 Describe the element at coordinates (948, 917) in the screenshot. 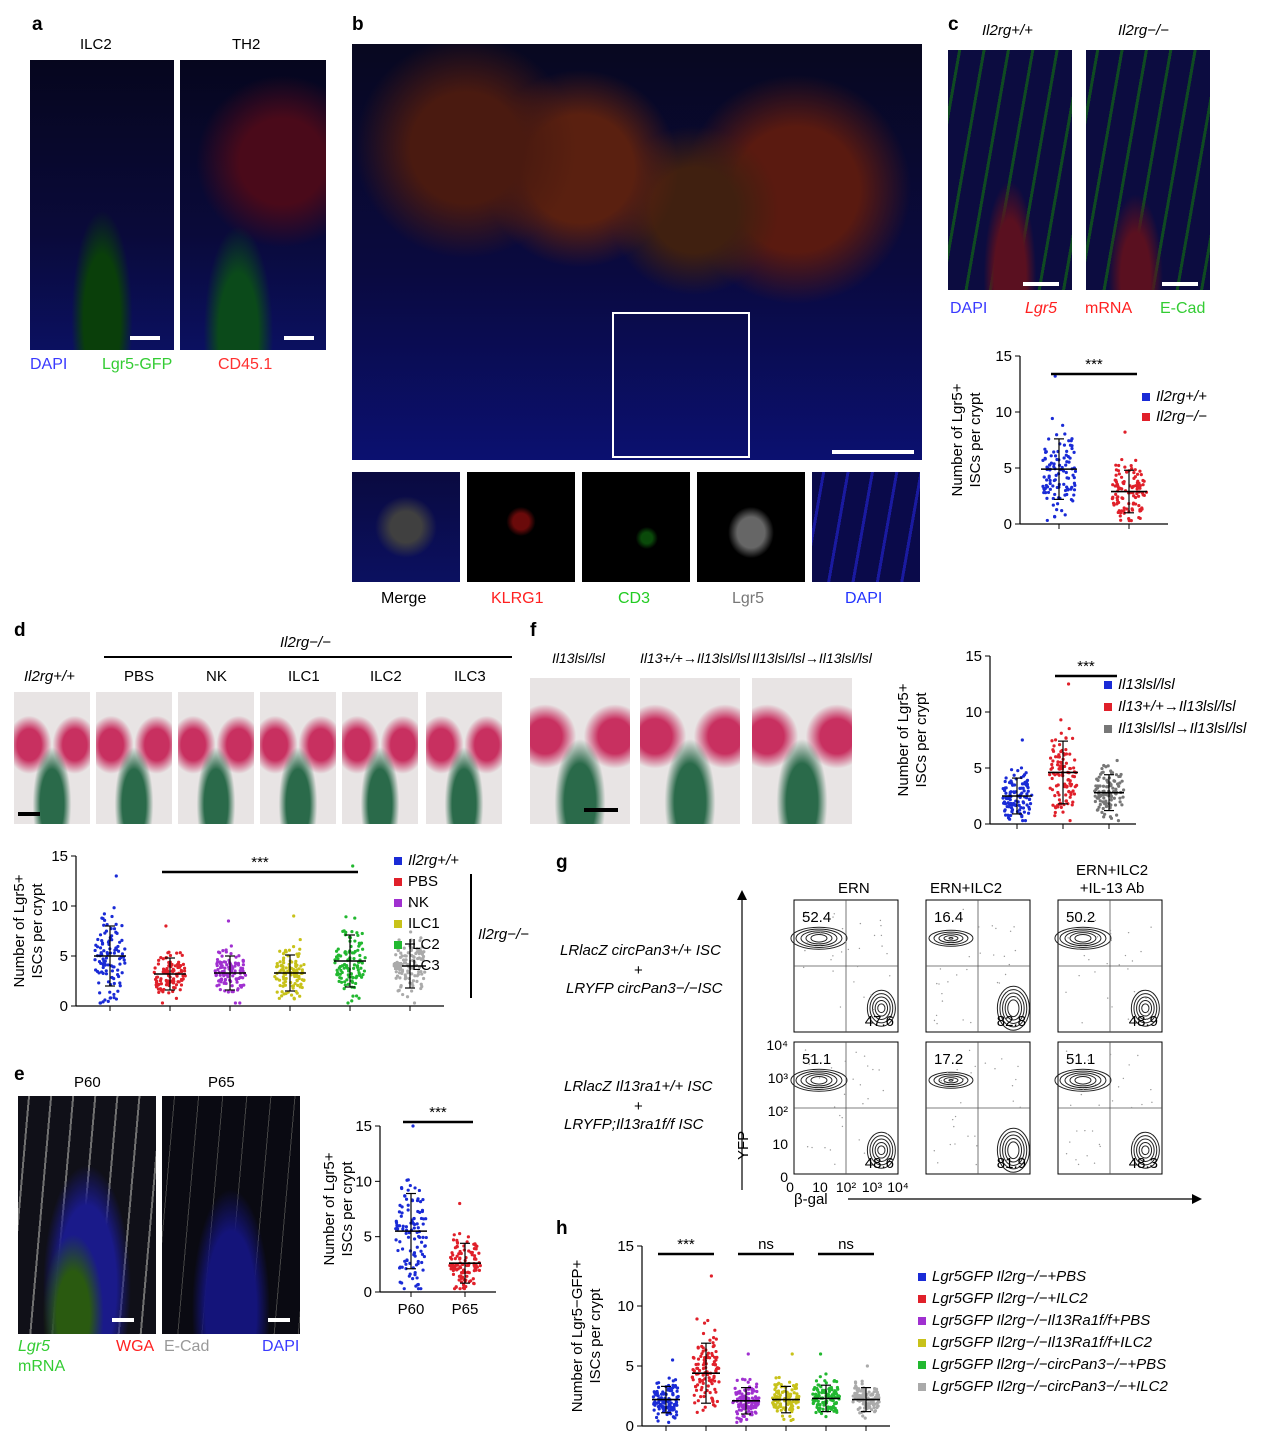

I see `quadrant-value-upper-left: 16.4` at that location.